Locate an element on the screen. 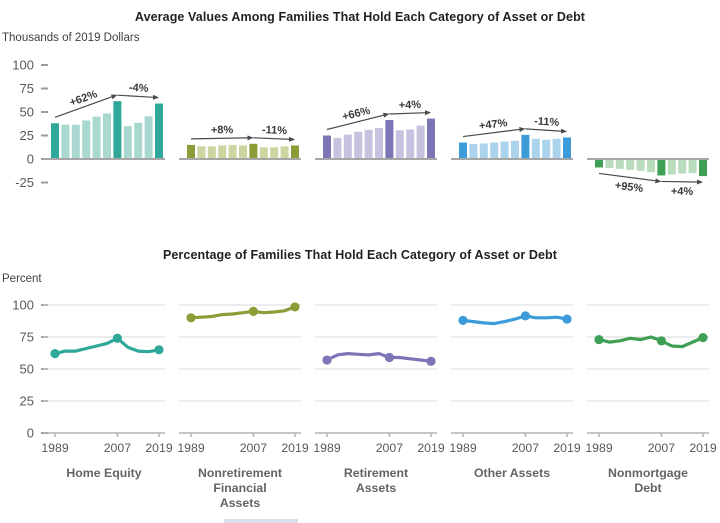 The height and width of the screenshot is (523, 720). change-annotation: +66% is located at coordinates (356, 114).